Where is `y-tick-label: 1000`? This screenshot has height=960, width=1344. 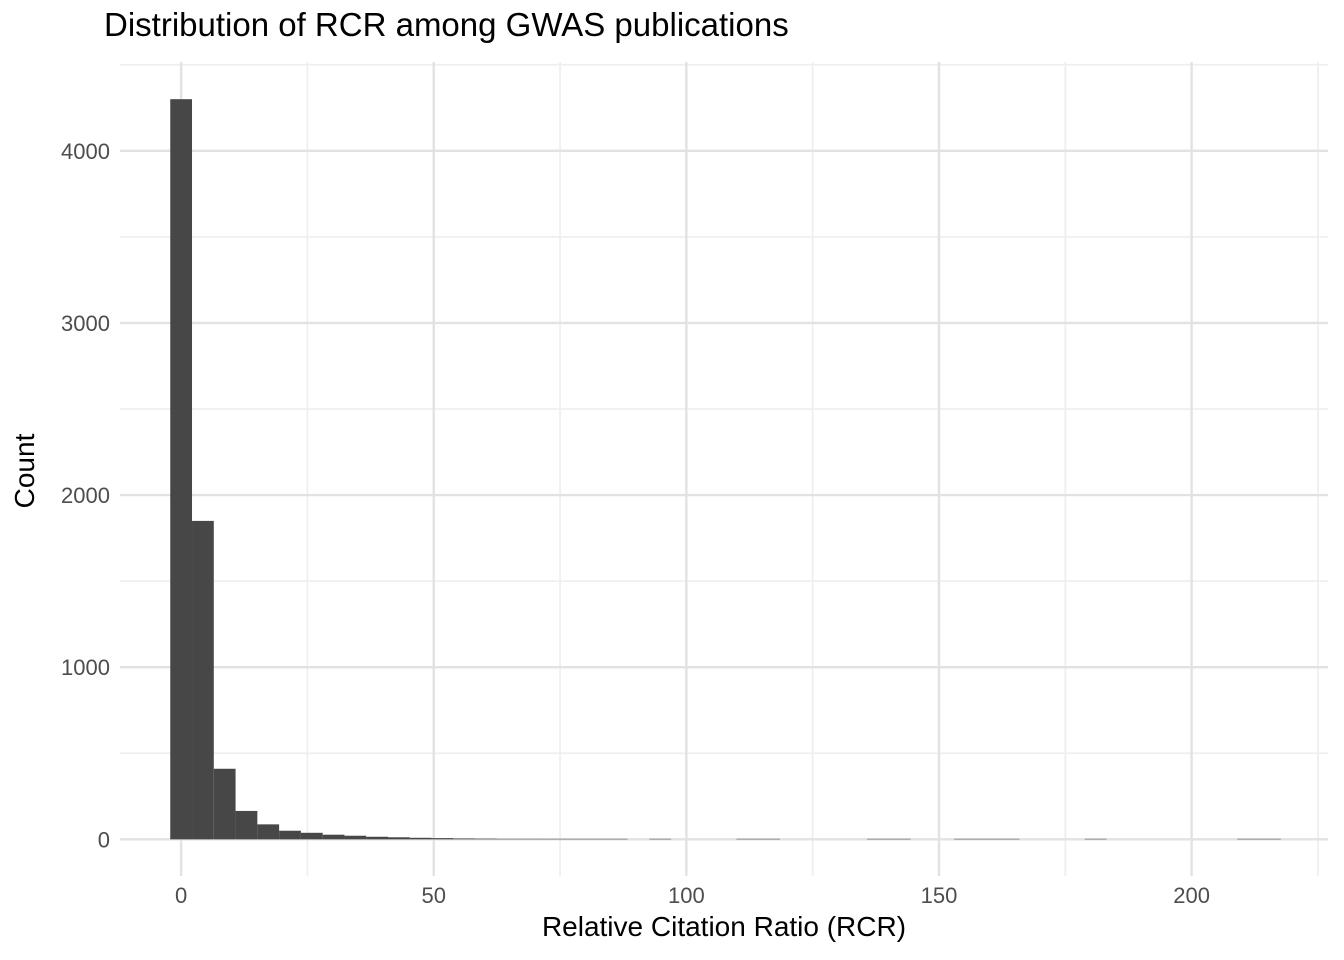 y-tick-label: 1000 is located at coordinates (85, 667).